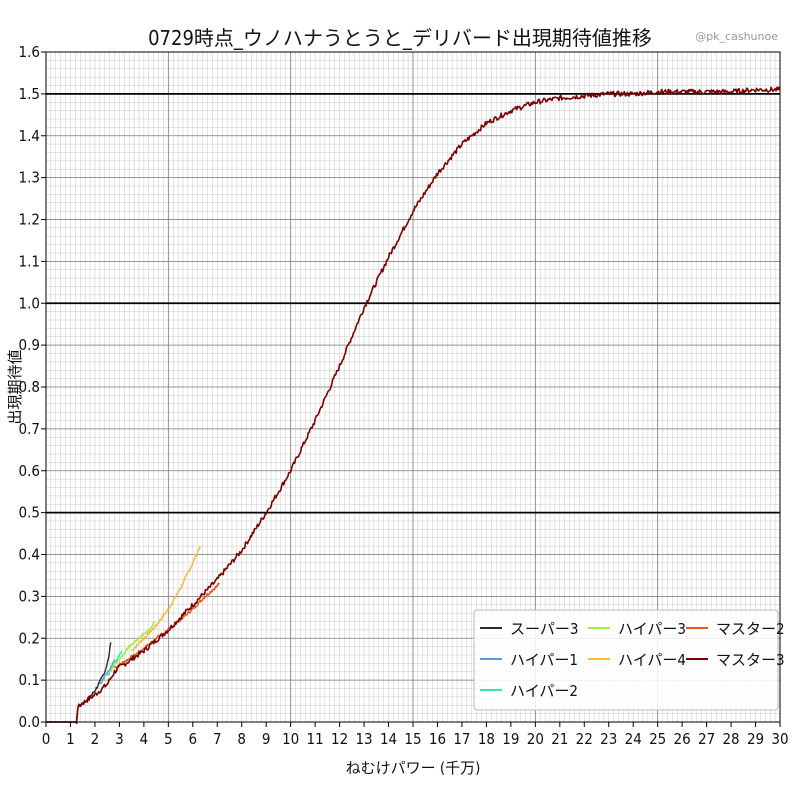 The height and width of the screenshot is (800, 800). I want to click on x-tick-label: 20, so click(535, 739).